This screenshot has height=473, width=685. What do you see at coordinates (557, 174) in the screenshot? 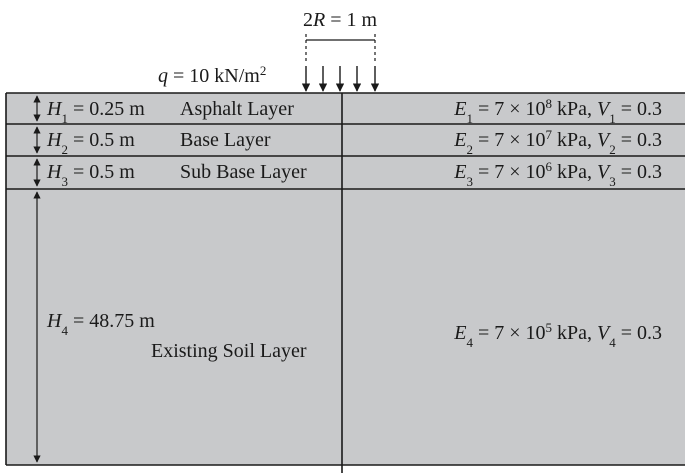
I see `layer-3-properties: E3 = 7 × 106 kPa, V3 = 0.3` at bounding box center [557, 174].